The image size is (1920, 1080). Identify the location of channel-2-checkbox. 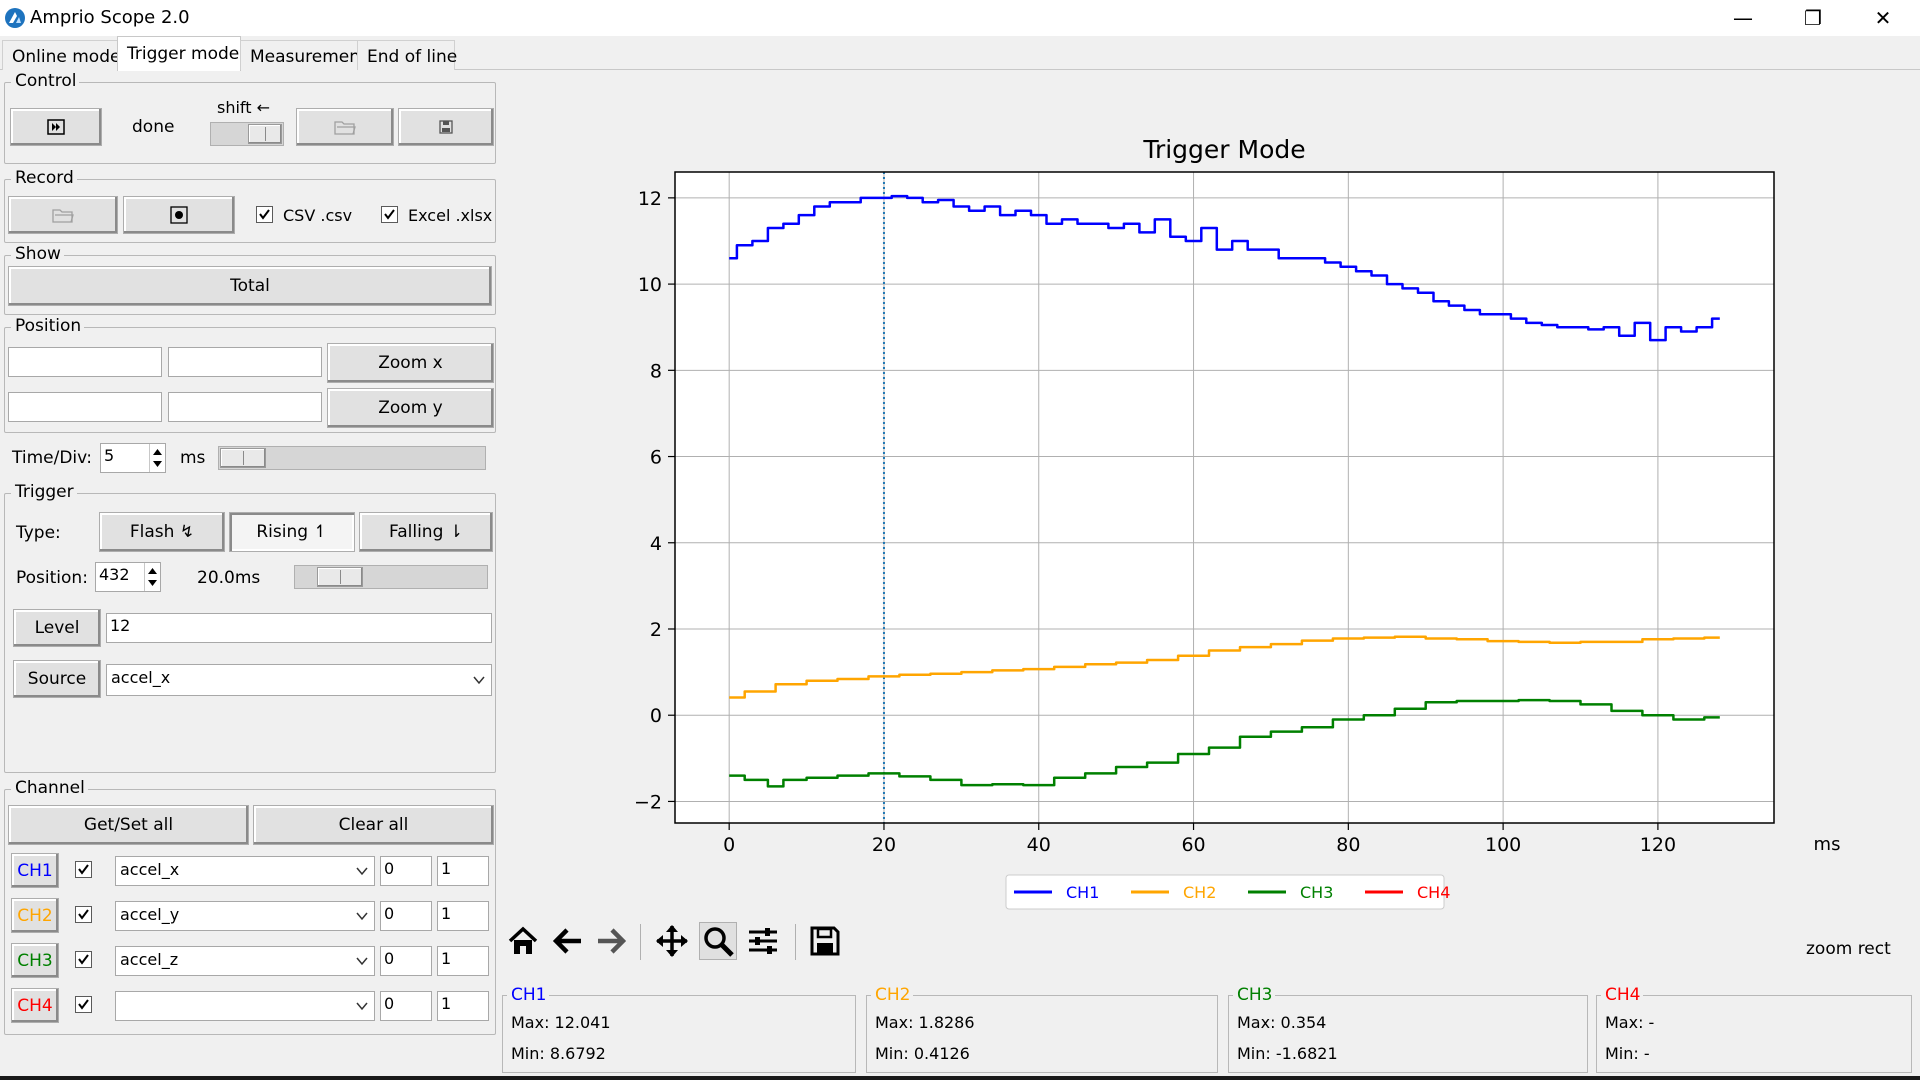
(83, 914).